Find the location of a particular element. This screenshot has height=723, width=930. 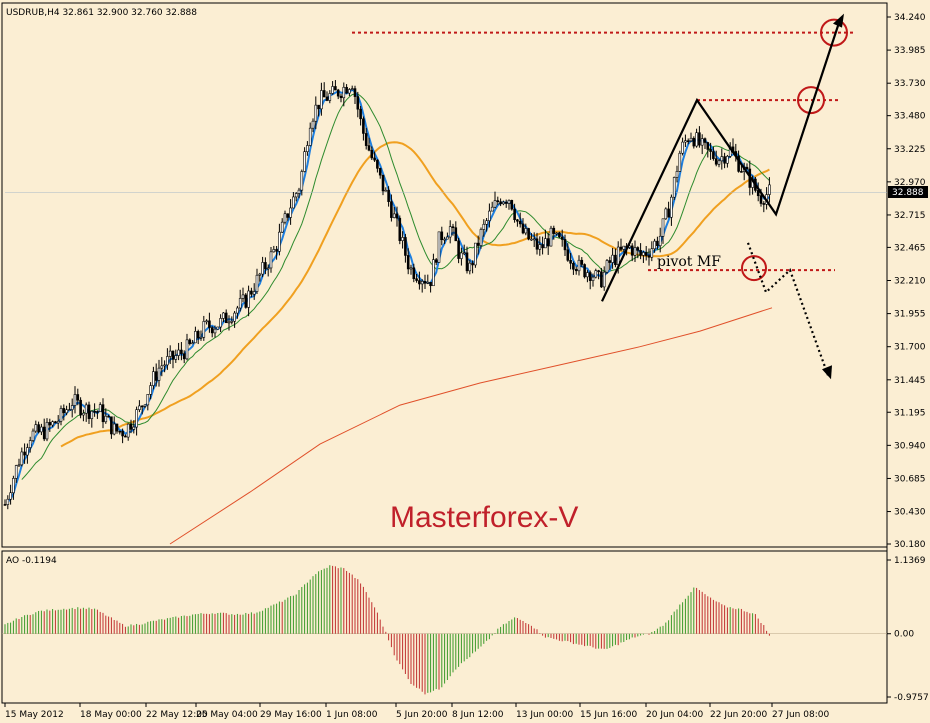

price-tick-label: 33.225 is located at coordinates (910, 150).